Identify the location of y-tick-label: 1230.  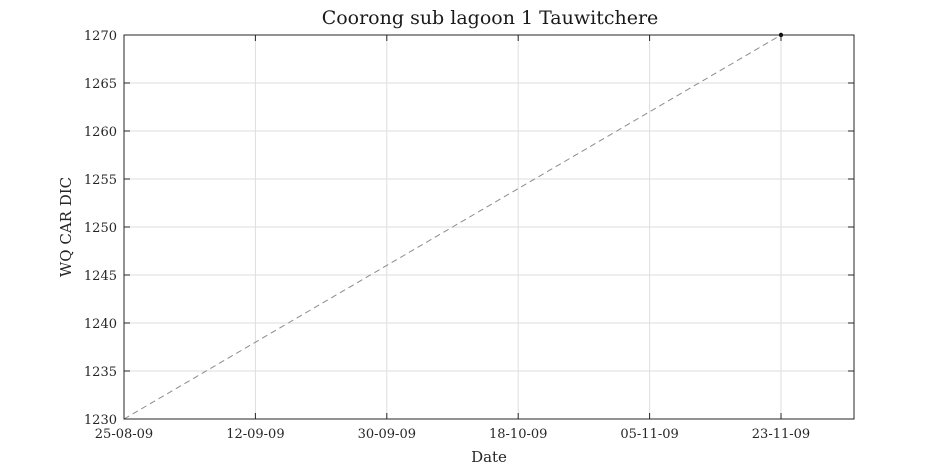
(100, 420).